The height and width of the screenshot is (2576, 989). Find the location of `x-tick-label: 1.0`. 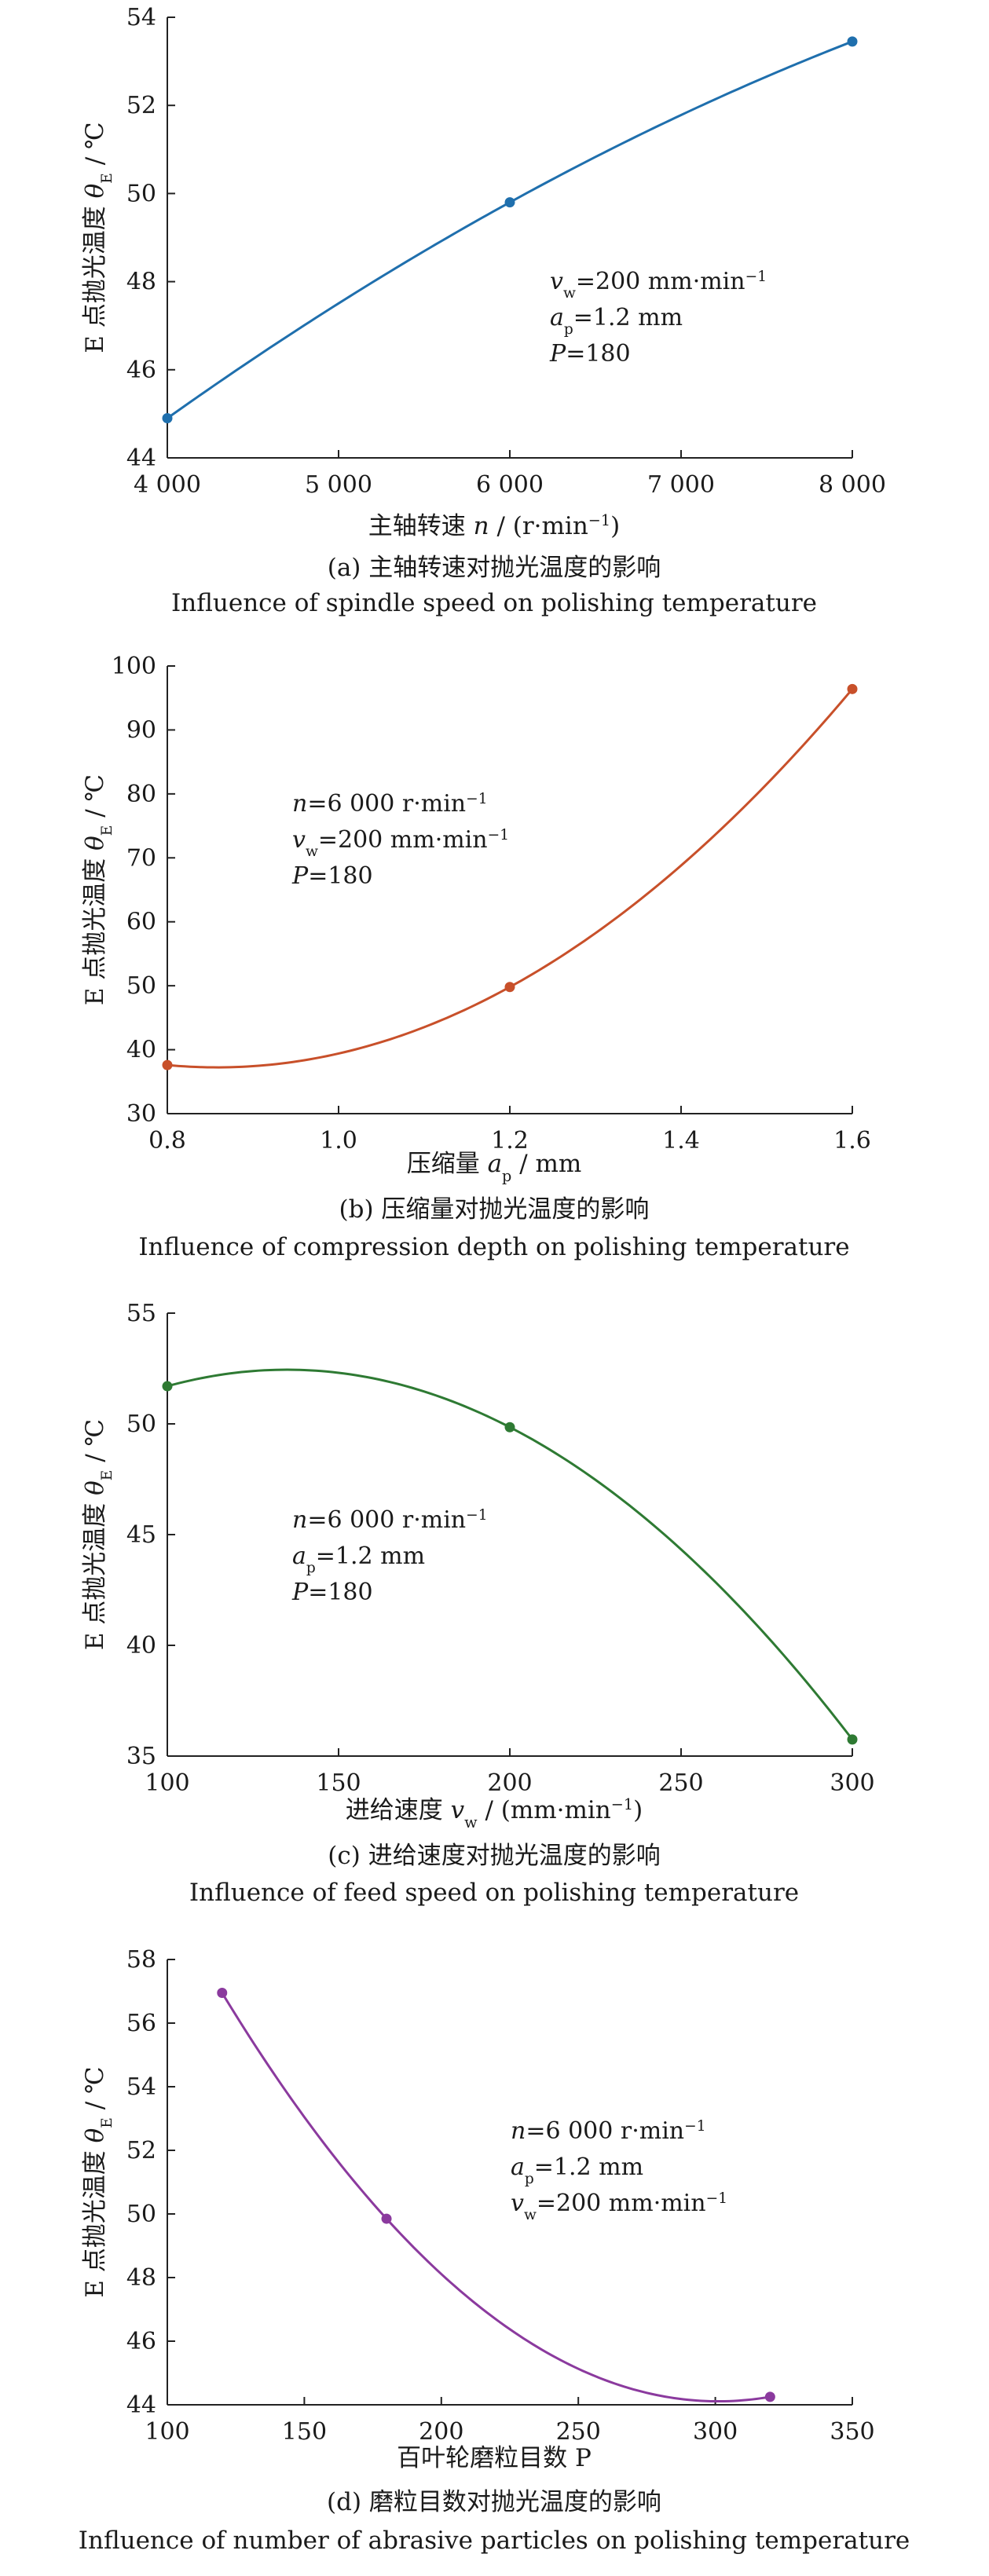

x-tick-label: 1.0 is located at coordinates (338, 1140).